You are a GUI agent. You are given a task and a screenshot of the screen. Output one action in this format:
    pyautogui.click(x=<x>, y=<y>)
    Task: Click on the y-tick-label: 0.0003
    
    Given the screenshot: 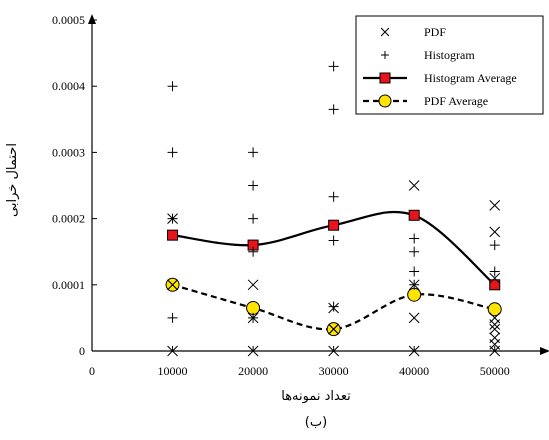 What is the action you would take?
    pyautogui.click(x=68, y=152)
    